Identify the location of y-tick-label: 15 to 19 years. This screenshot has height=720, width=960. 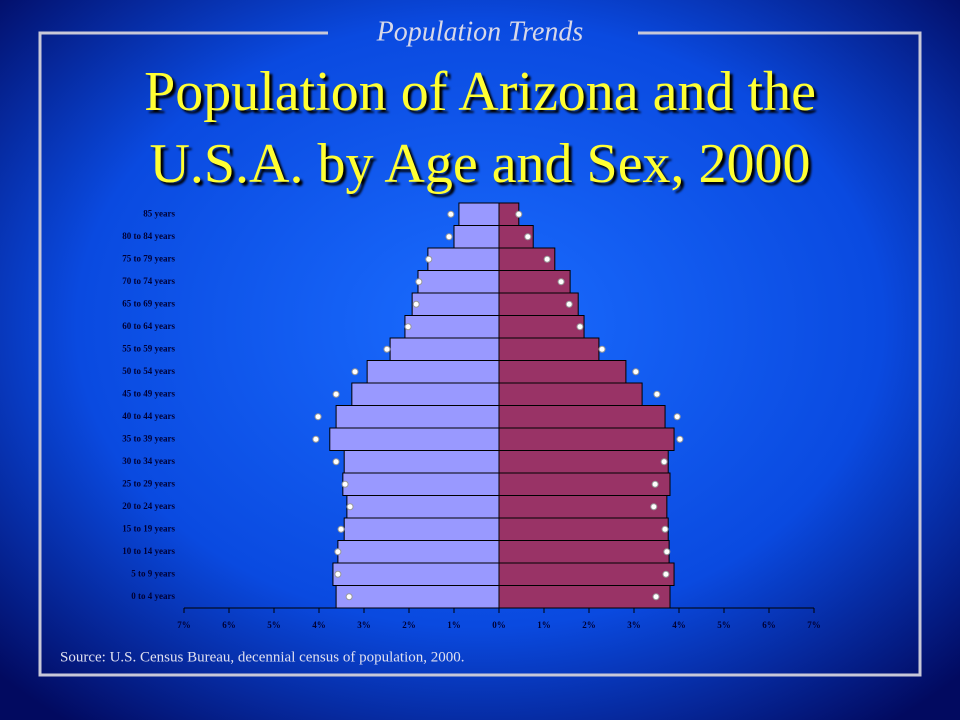
(148, 528).